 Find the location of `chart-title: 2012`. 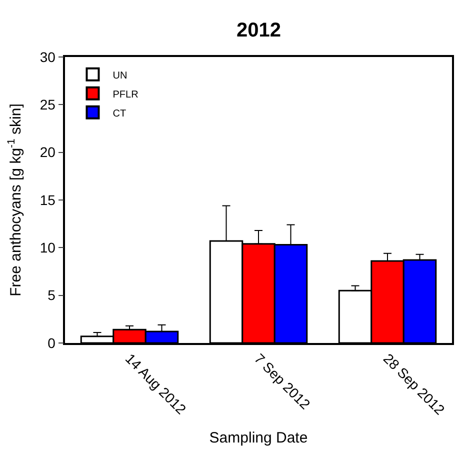

chart-title: 2012 is located at coordinates (258, 31).